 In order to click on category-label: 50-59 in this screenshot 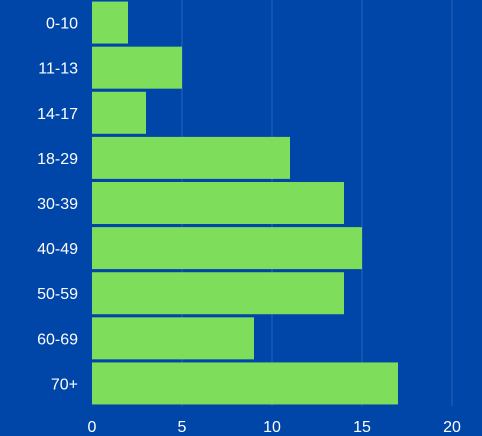, I will do `click(57, 294)`.